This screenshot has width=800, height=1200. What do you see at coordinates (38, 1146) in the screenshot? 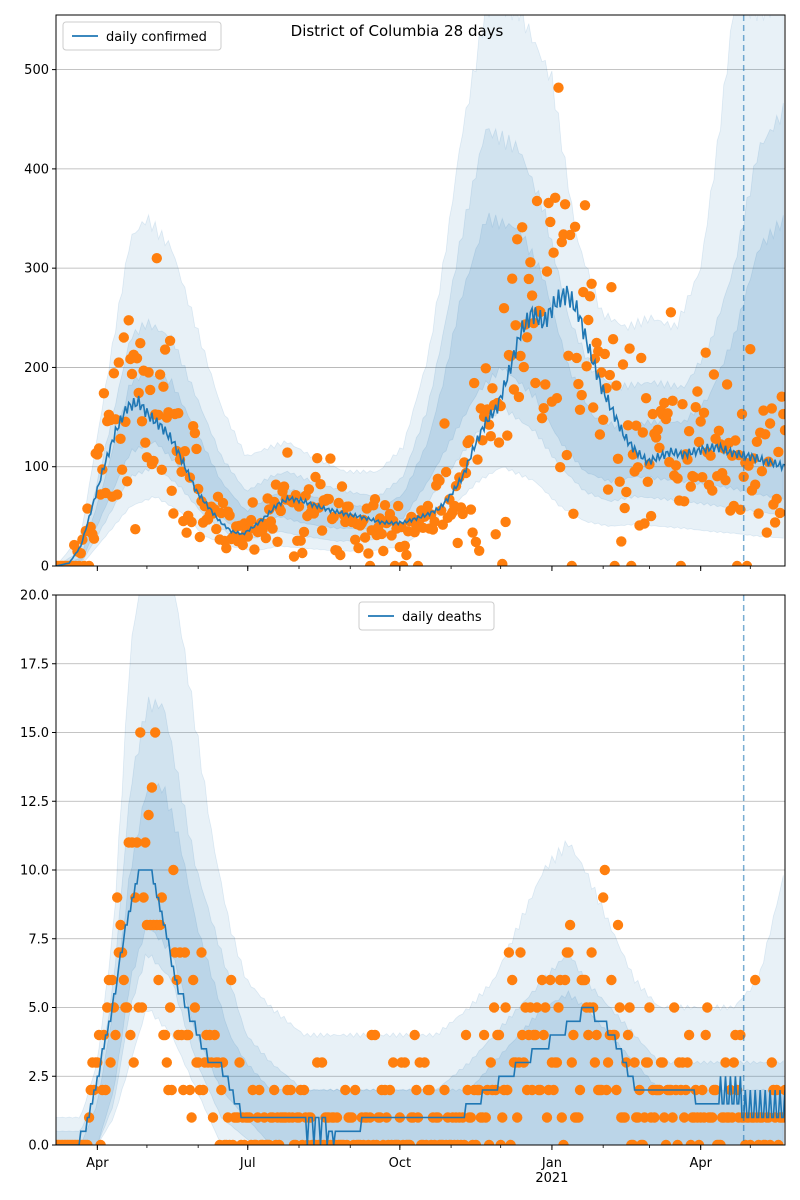
I see `y-tick-label: 0.0` at bounding box center [38, 1146].